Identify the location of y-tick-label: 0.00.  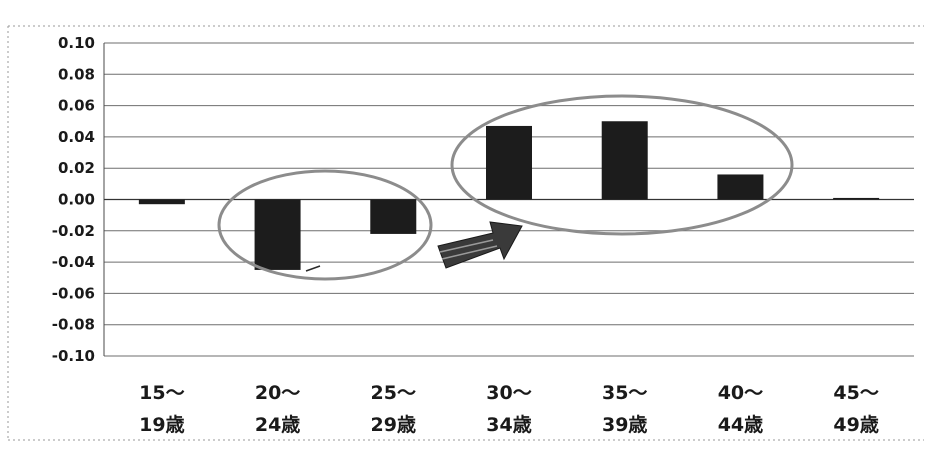
(76, 200).